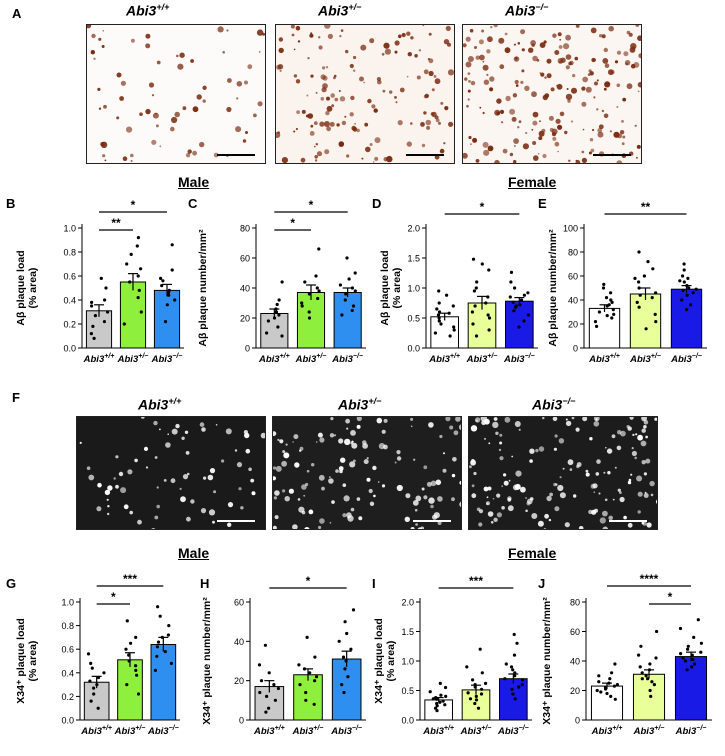 Image resolution: width=725 pixels, height=756 pixels. I want to click on panel-label-h: H, so click(205, 583).